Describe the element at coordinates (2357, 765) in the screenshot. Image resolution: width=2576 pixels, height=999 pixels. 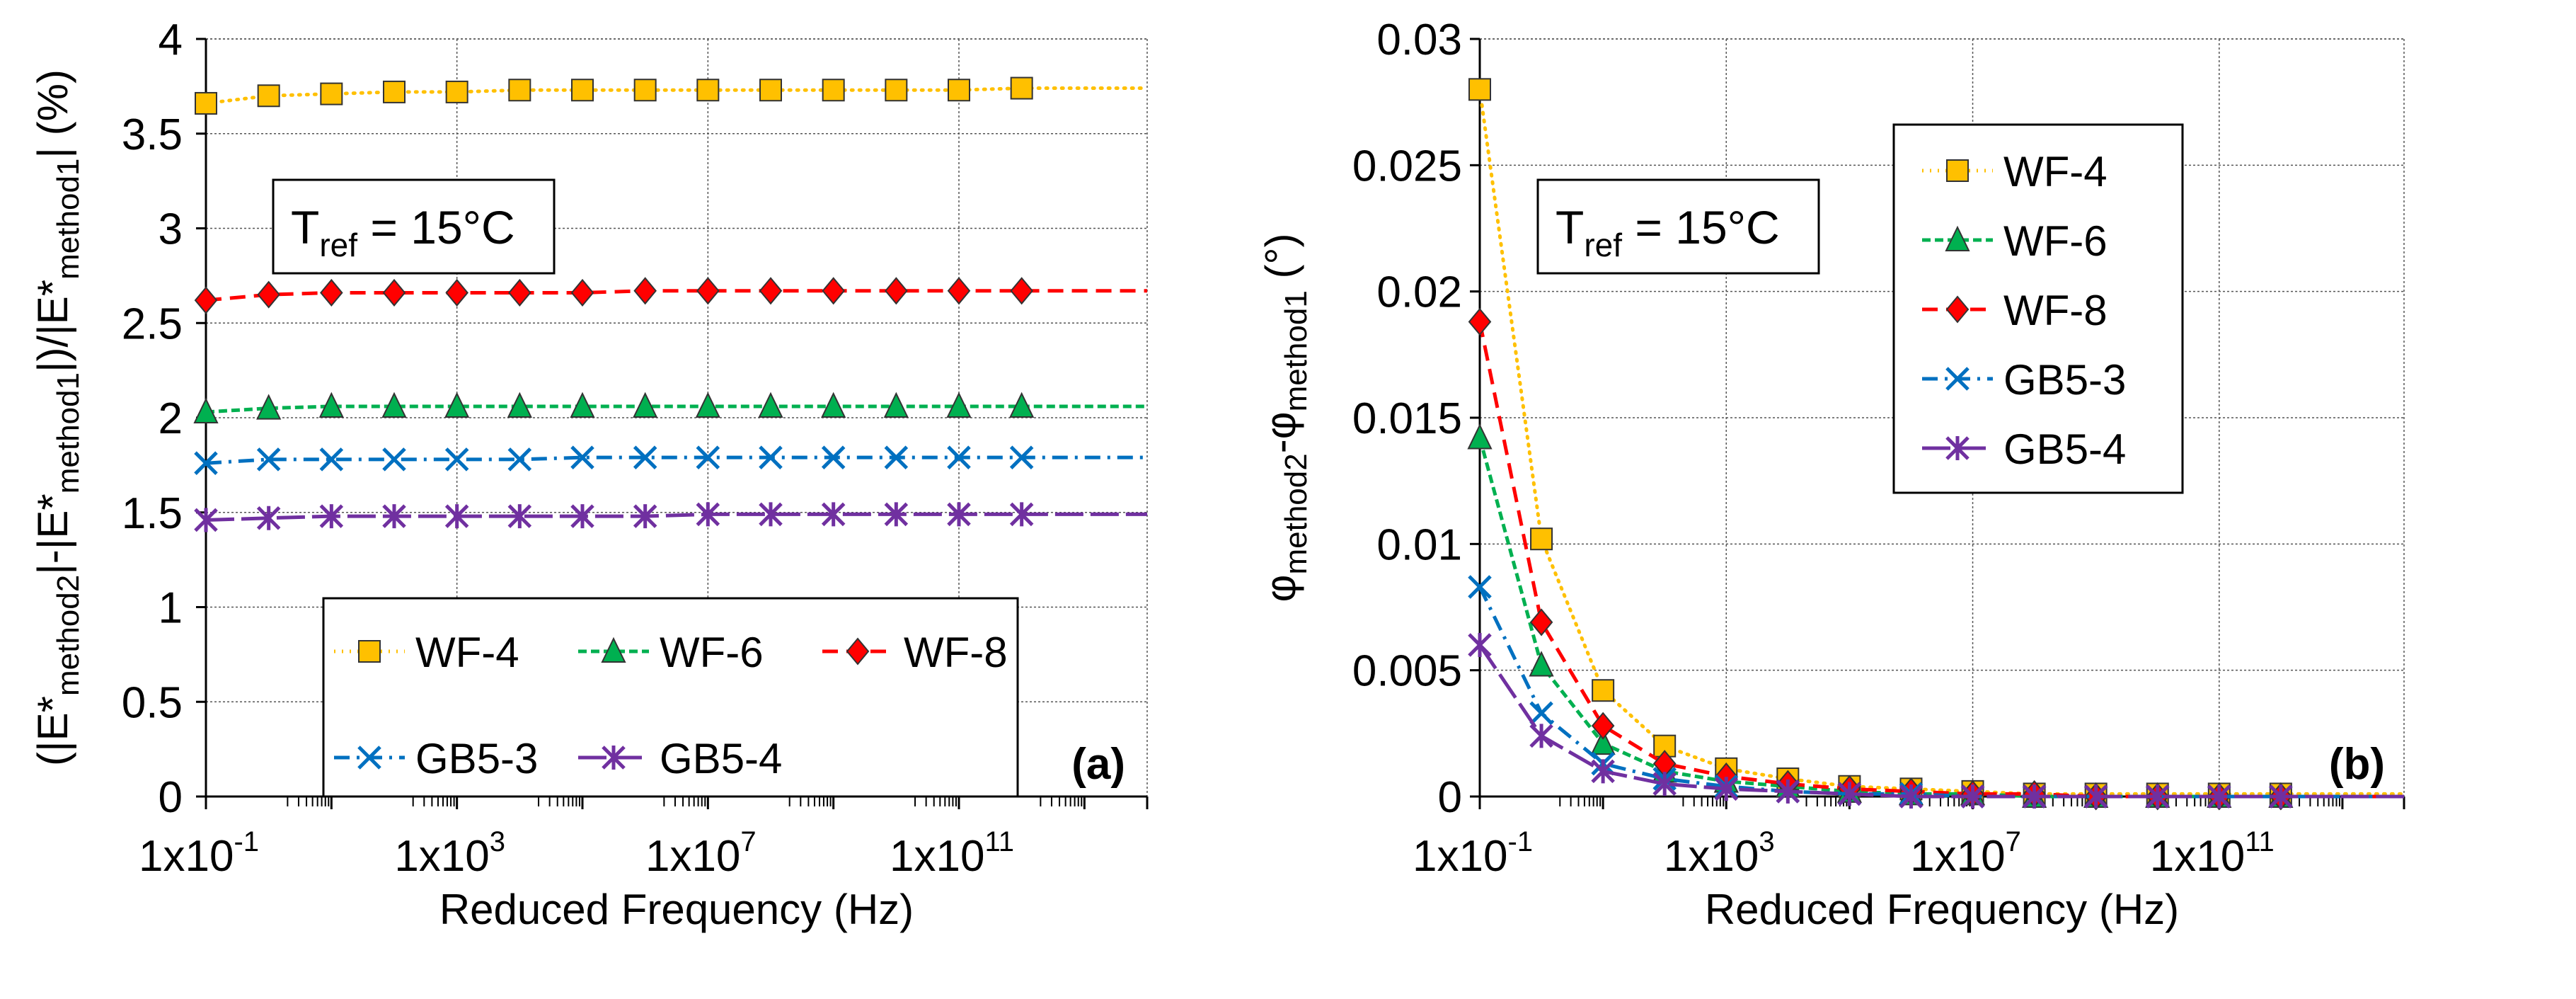
I see `panel-label: (b)` at that location.